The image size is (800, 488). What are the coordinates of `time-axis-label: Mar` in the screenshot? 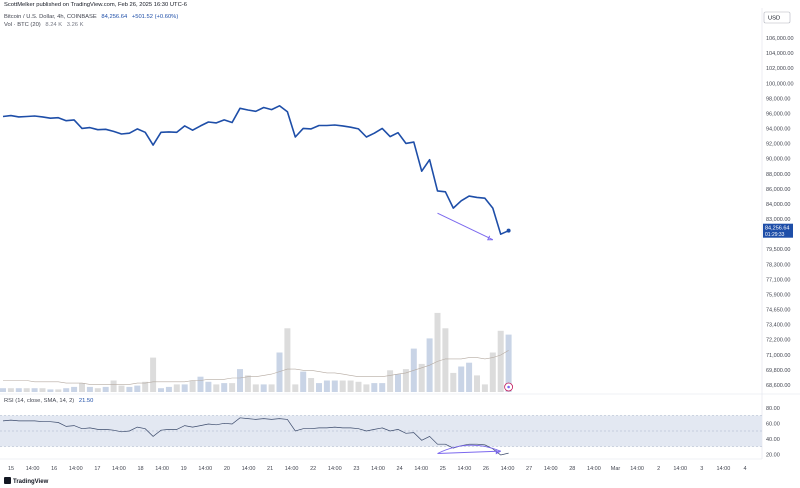 It's located at (616, 469).